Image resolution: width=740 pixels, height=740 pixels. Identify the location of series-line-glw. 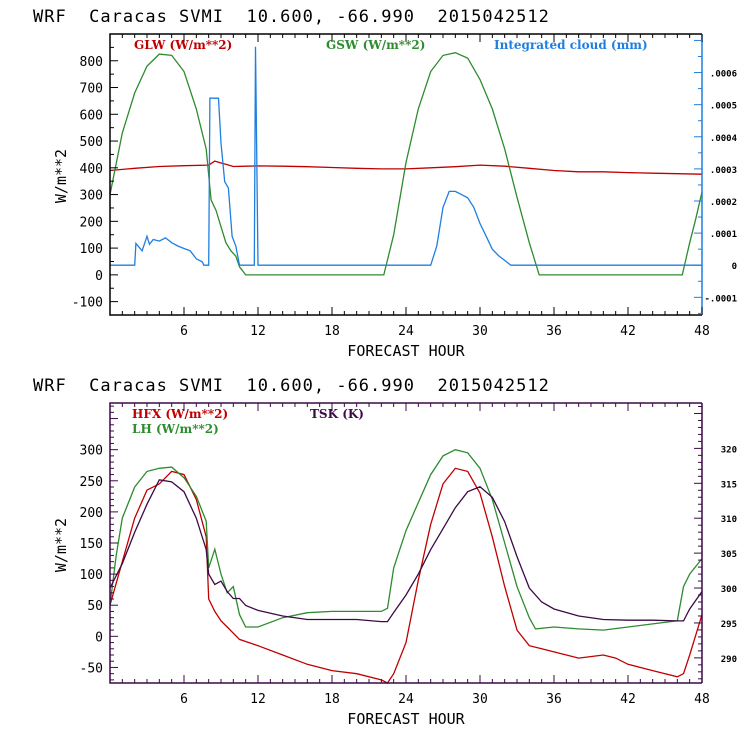
(406, 167).